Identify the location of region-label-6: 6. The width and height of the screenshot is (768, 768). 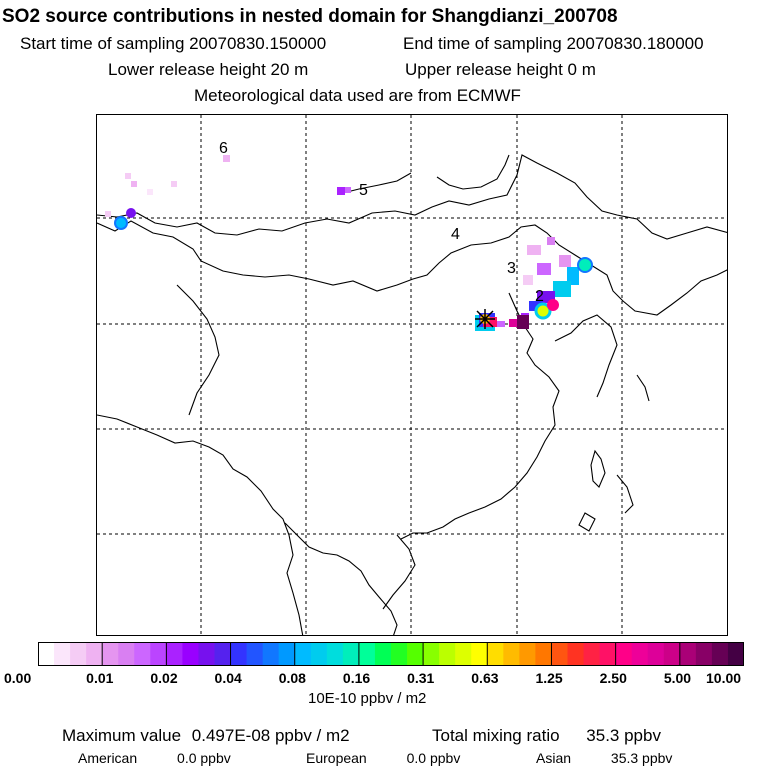
(223, 148).